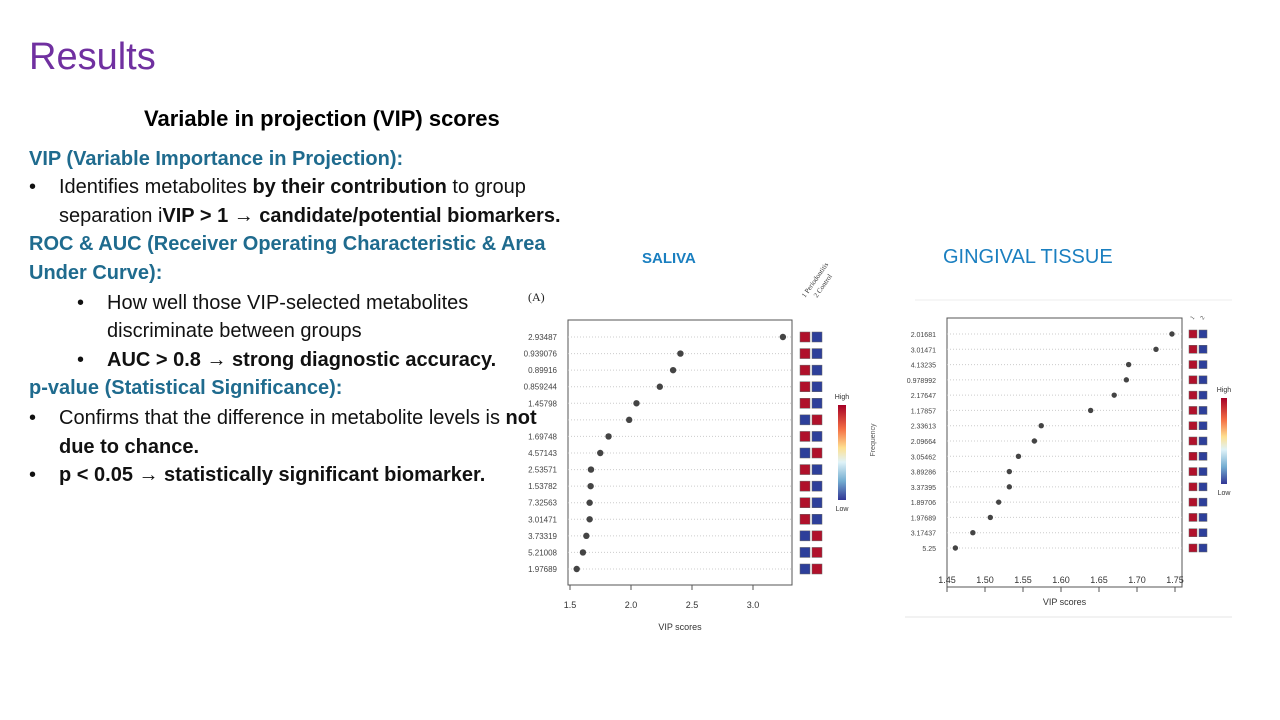 This screenshot has height=720, width=1280. What do you see at coordinates (570, 605) in the screenshot?
I see `saliva-x-tick-label: 1.5` at bounding box center [570, 605].